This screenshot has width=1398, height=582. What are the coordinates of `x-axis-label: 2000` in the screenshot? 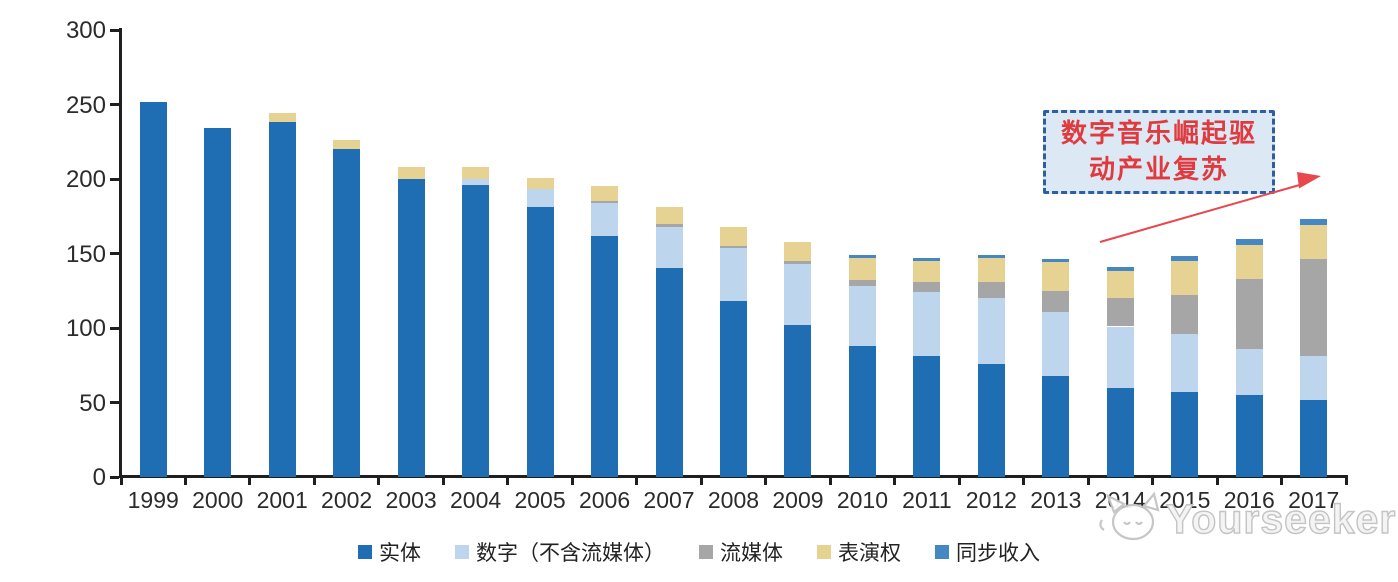 It's located at (218, 500).